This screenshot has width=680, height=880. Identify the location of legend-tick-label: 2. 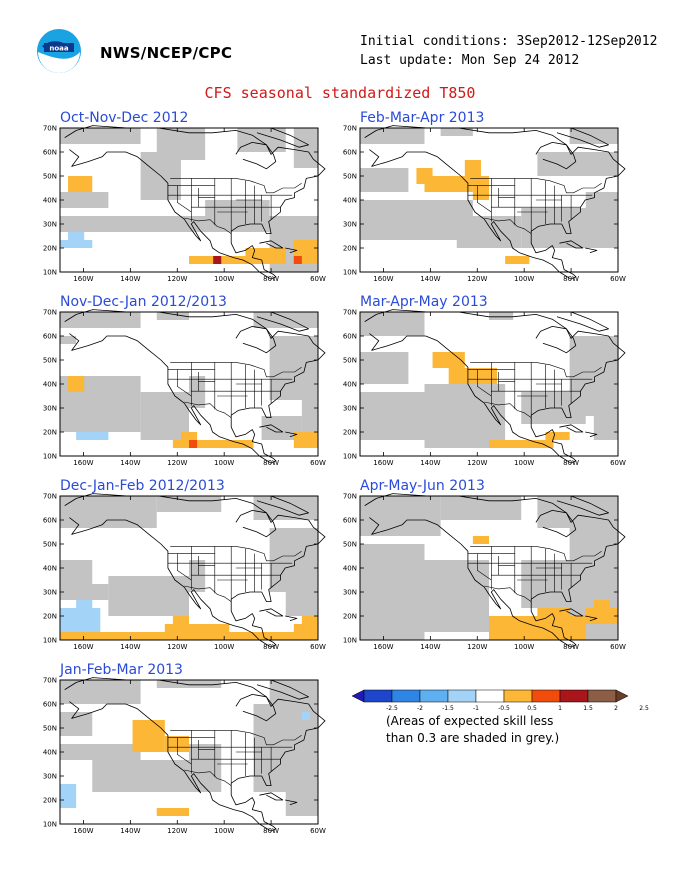
(616, 708).